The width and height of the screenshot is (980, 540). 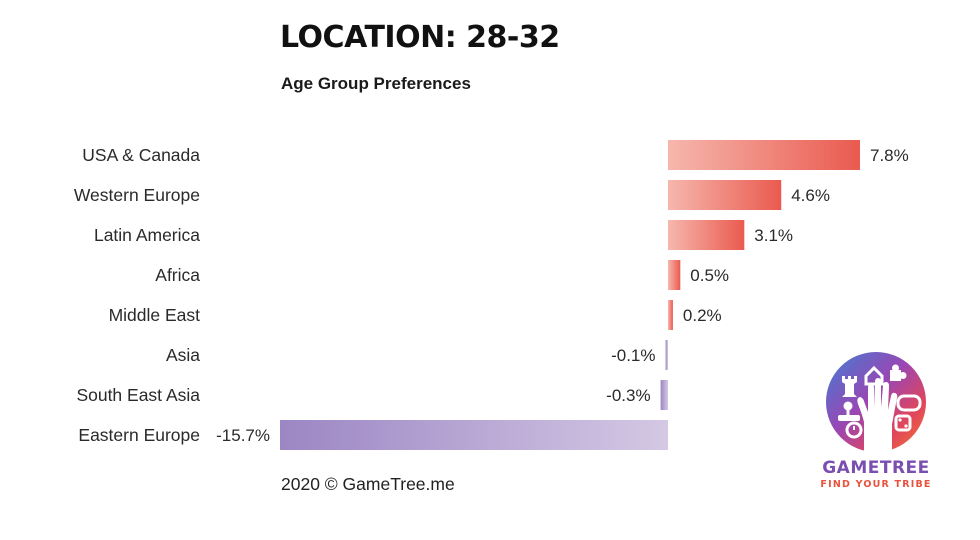 What do you see at coordinates (183, 355) in the screenshot?
I see `category-label-asia: Asia` at bounding box center [183, 355].